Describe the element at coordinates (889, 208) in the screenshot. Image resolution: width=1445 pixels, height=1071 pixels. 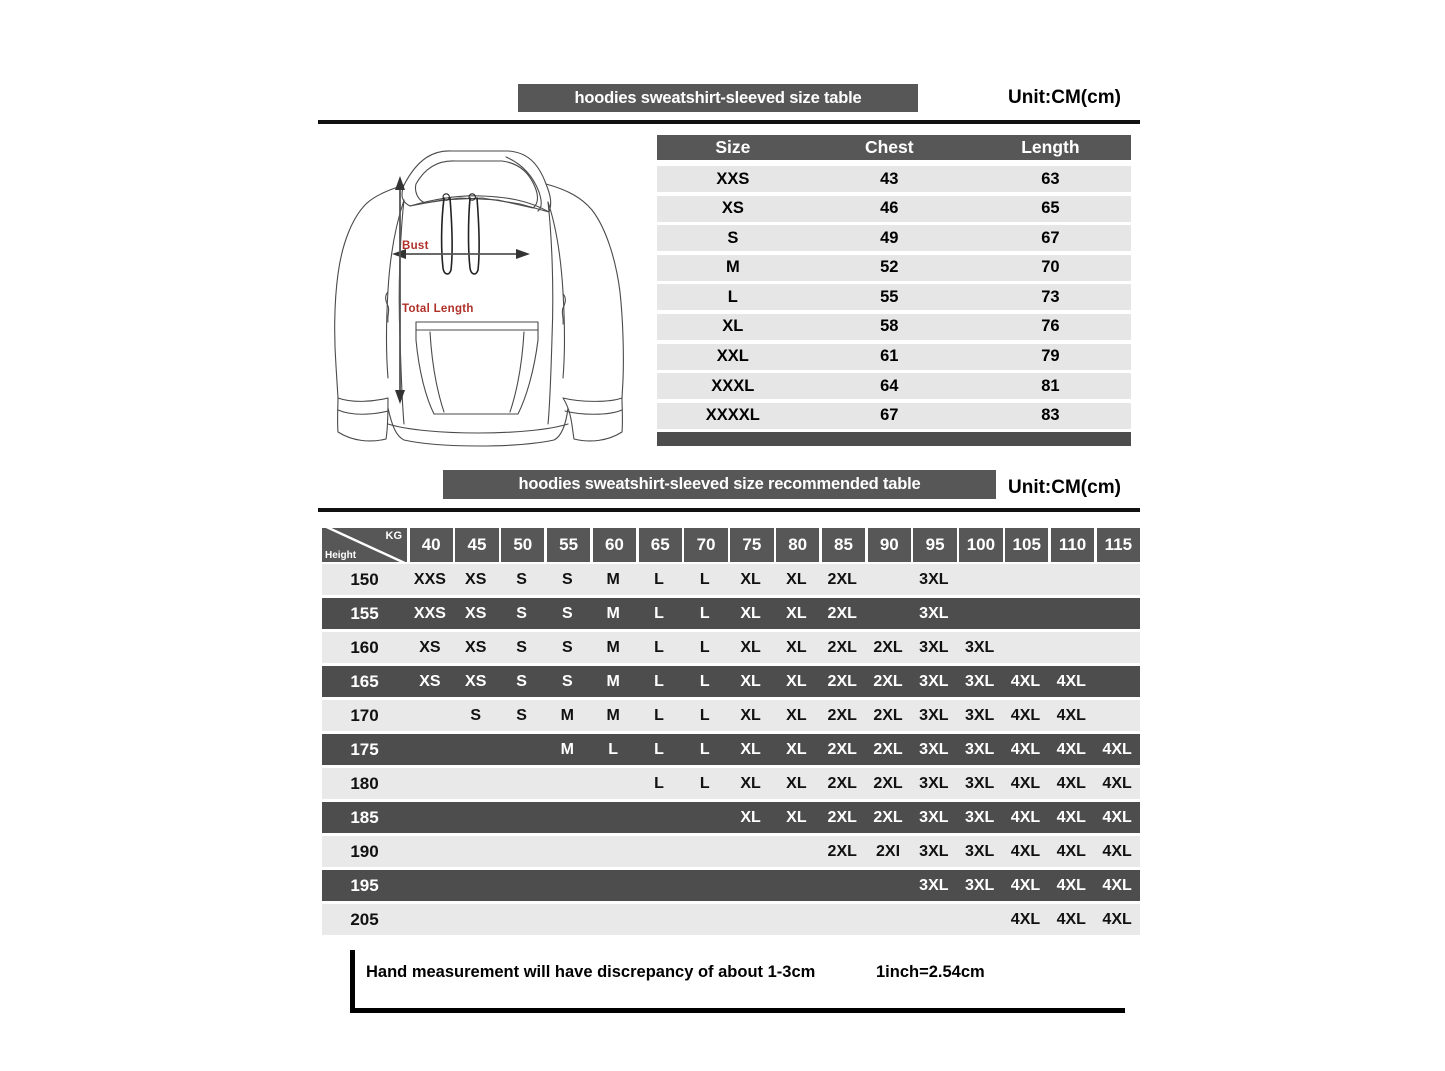
I see `chest-cell: 46` at that location.